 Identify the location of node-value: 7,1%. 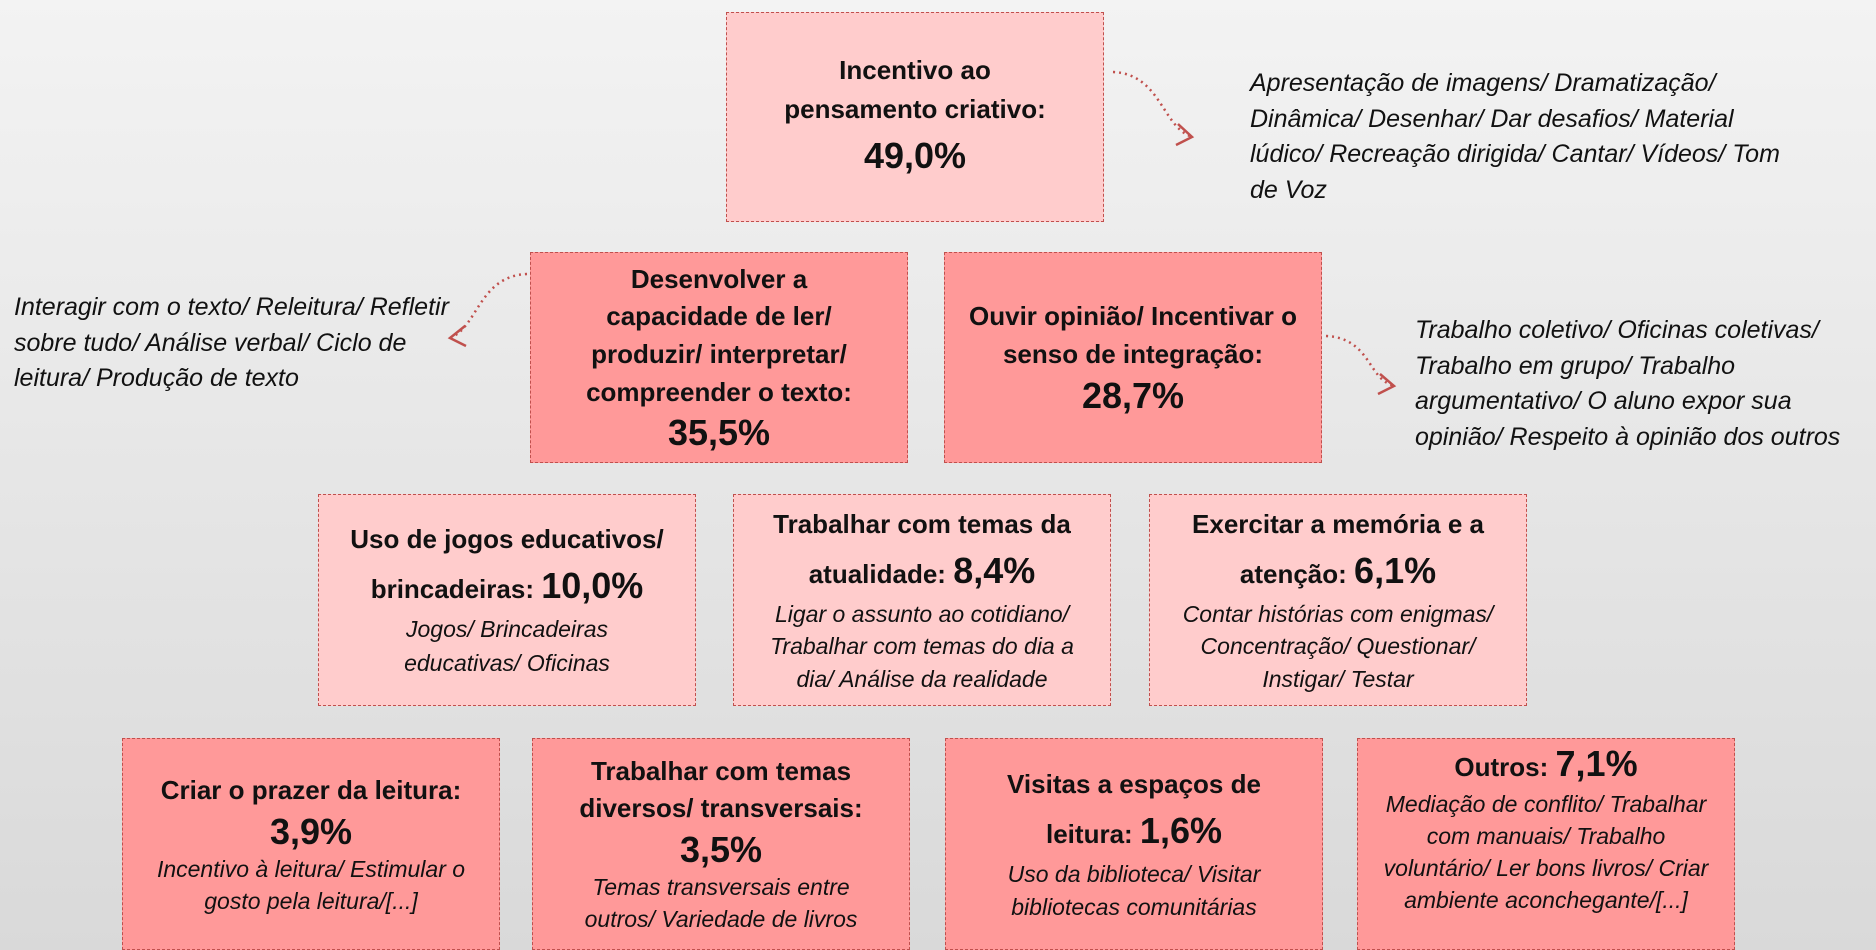
(1596, 763).